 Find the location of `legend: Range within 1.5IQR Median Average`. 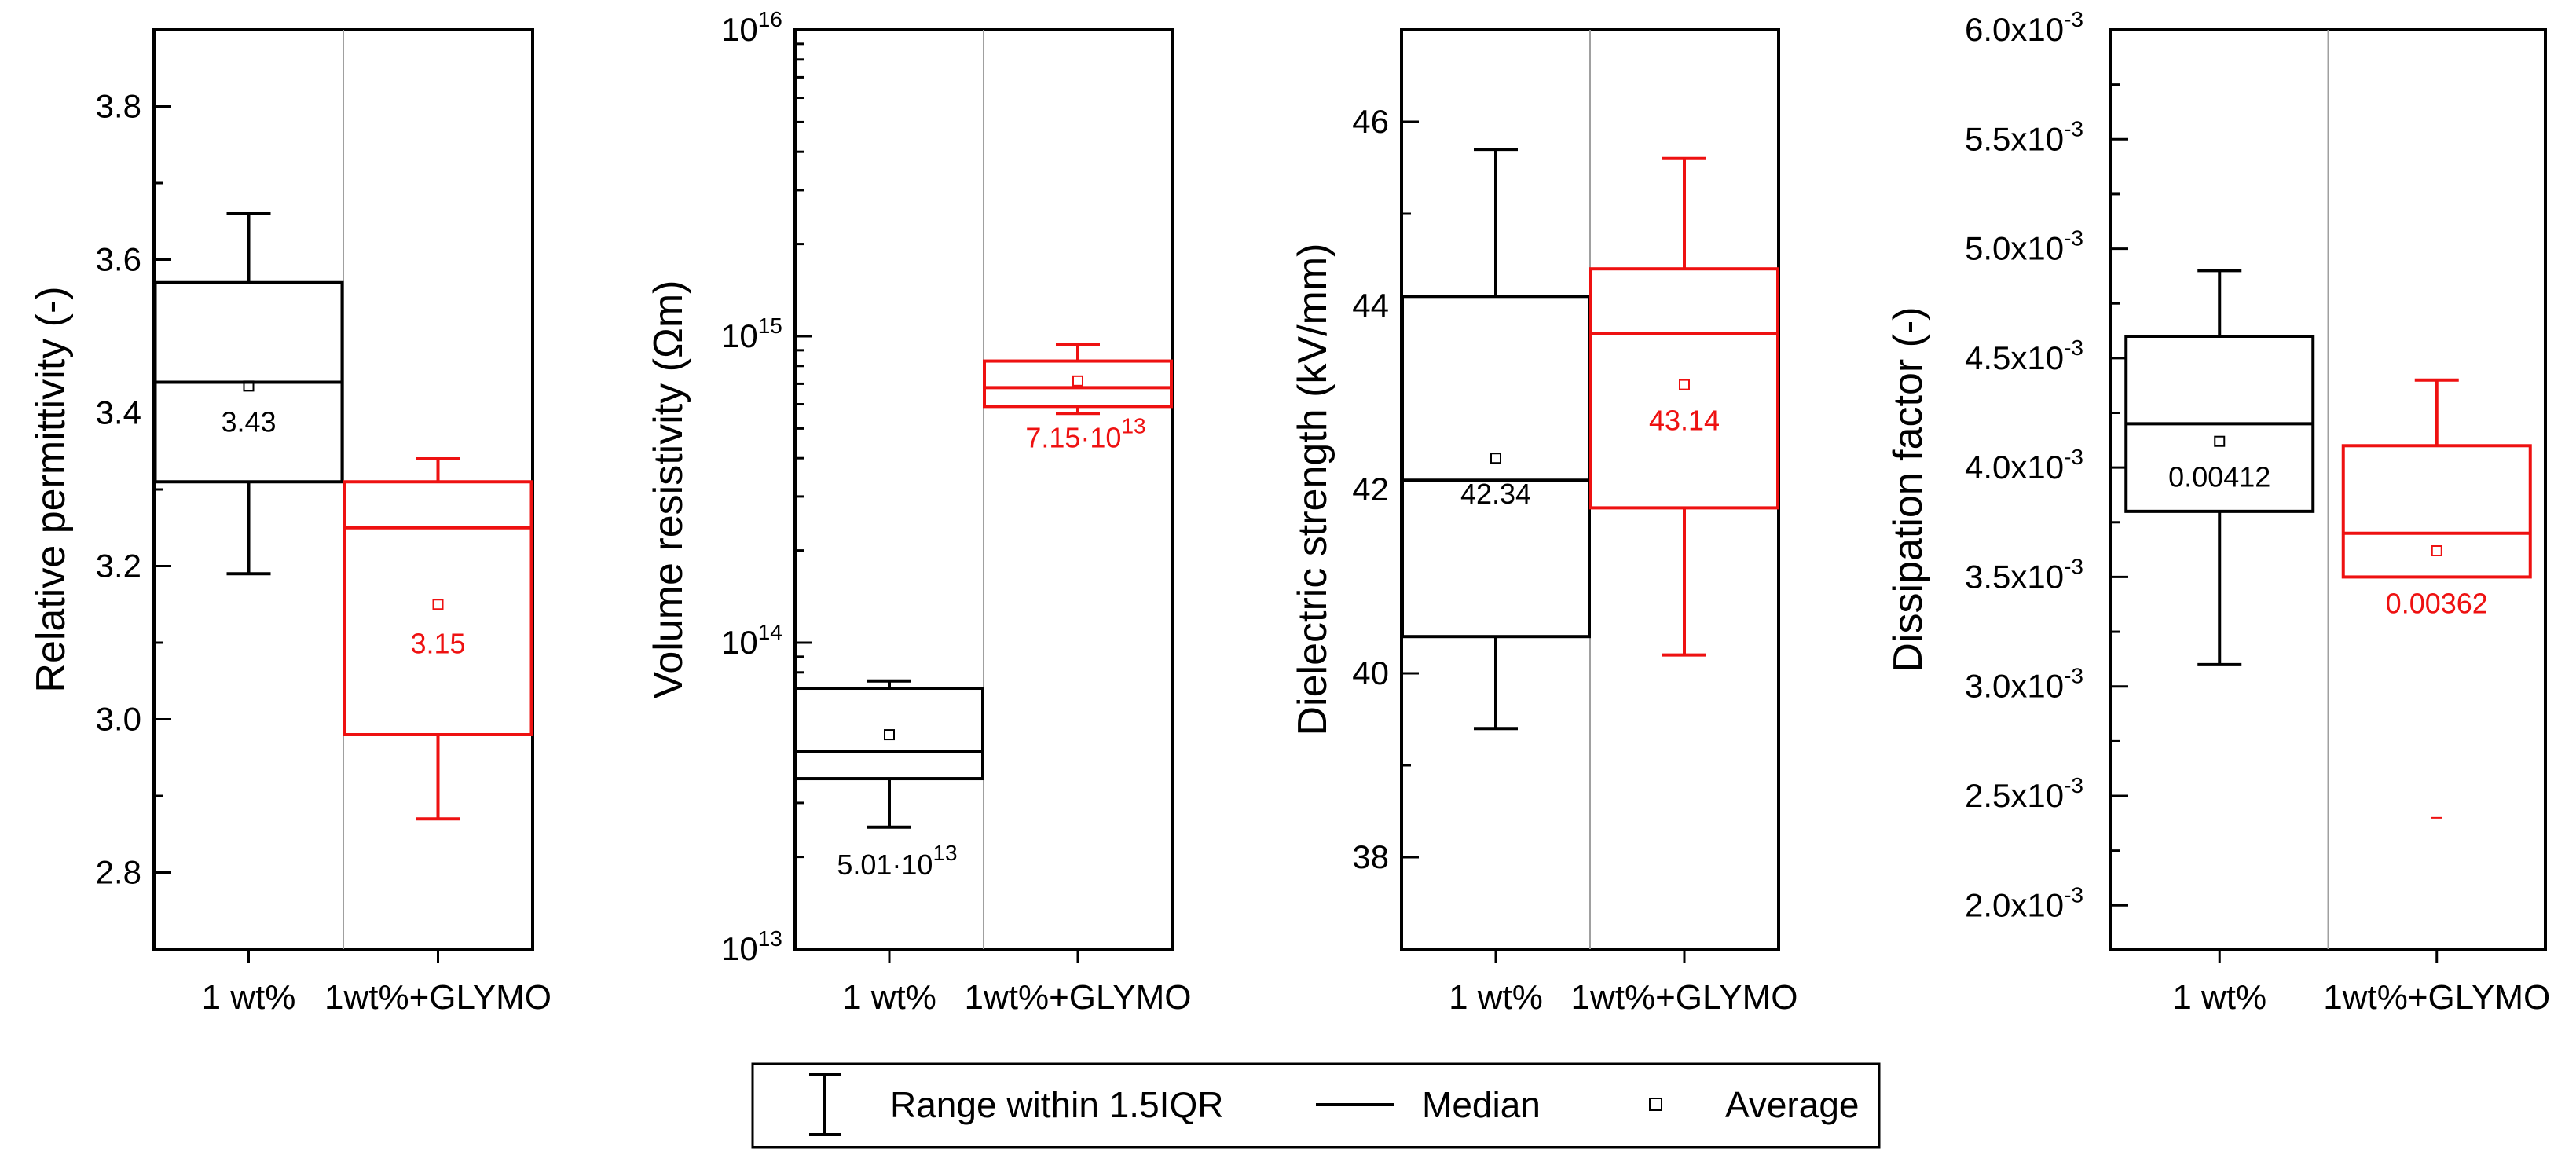

legend: Range within 1.5IQR Median Average is located at coordinates (1316, 1105).